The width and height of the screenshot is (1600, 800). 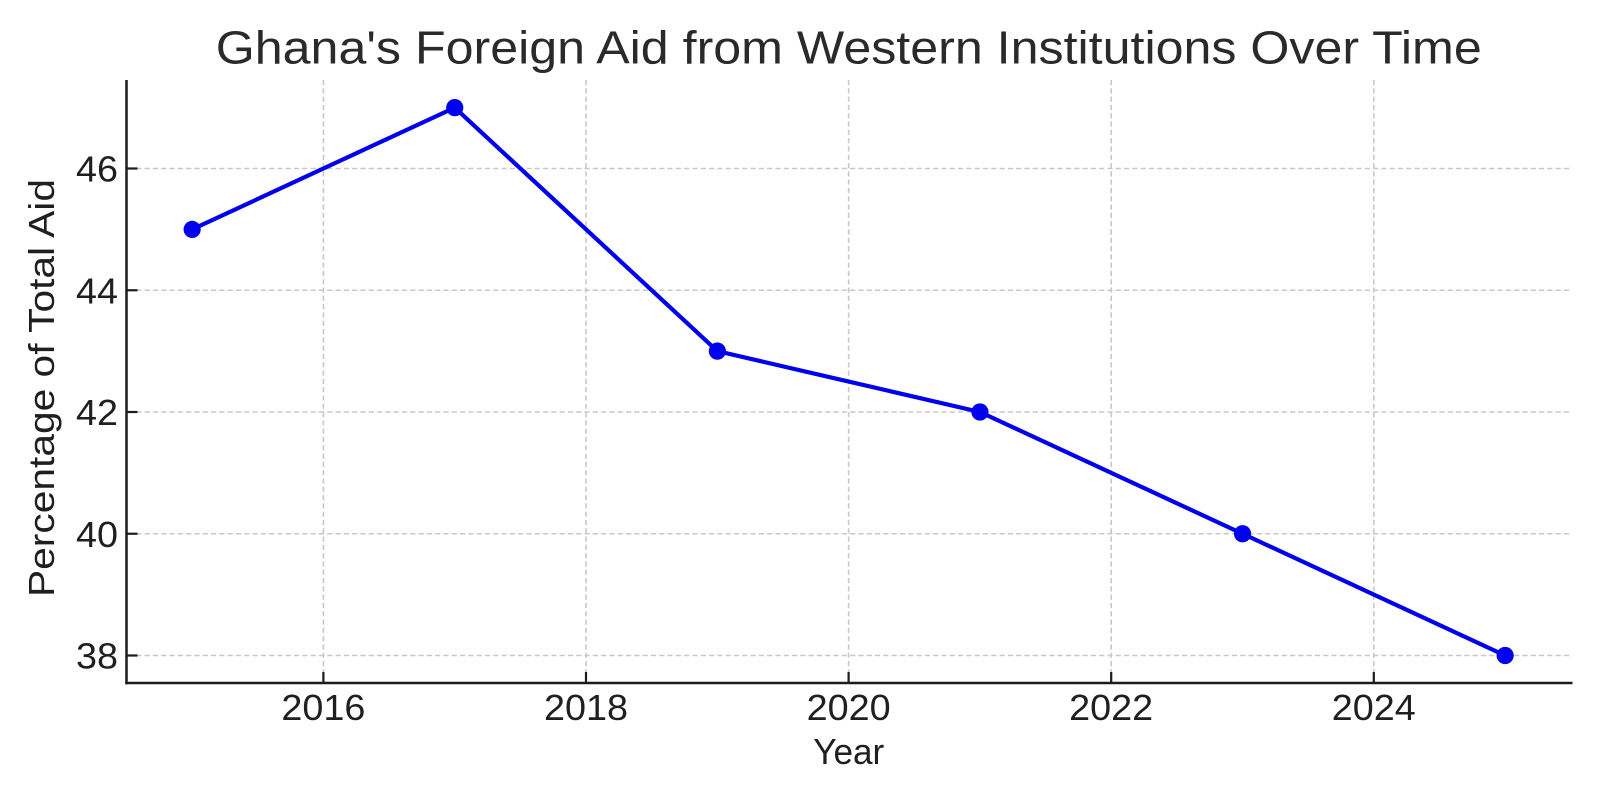 What do you see at coordinates (97, 290) in the screenshot?
I see `svg-text: 44` at bounding box center [97, 290].